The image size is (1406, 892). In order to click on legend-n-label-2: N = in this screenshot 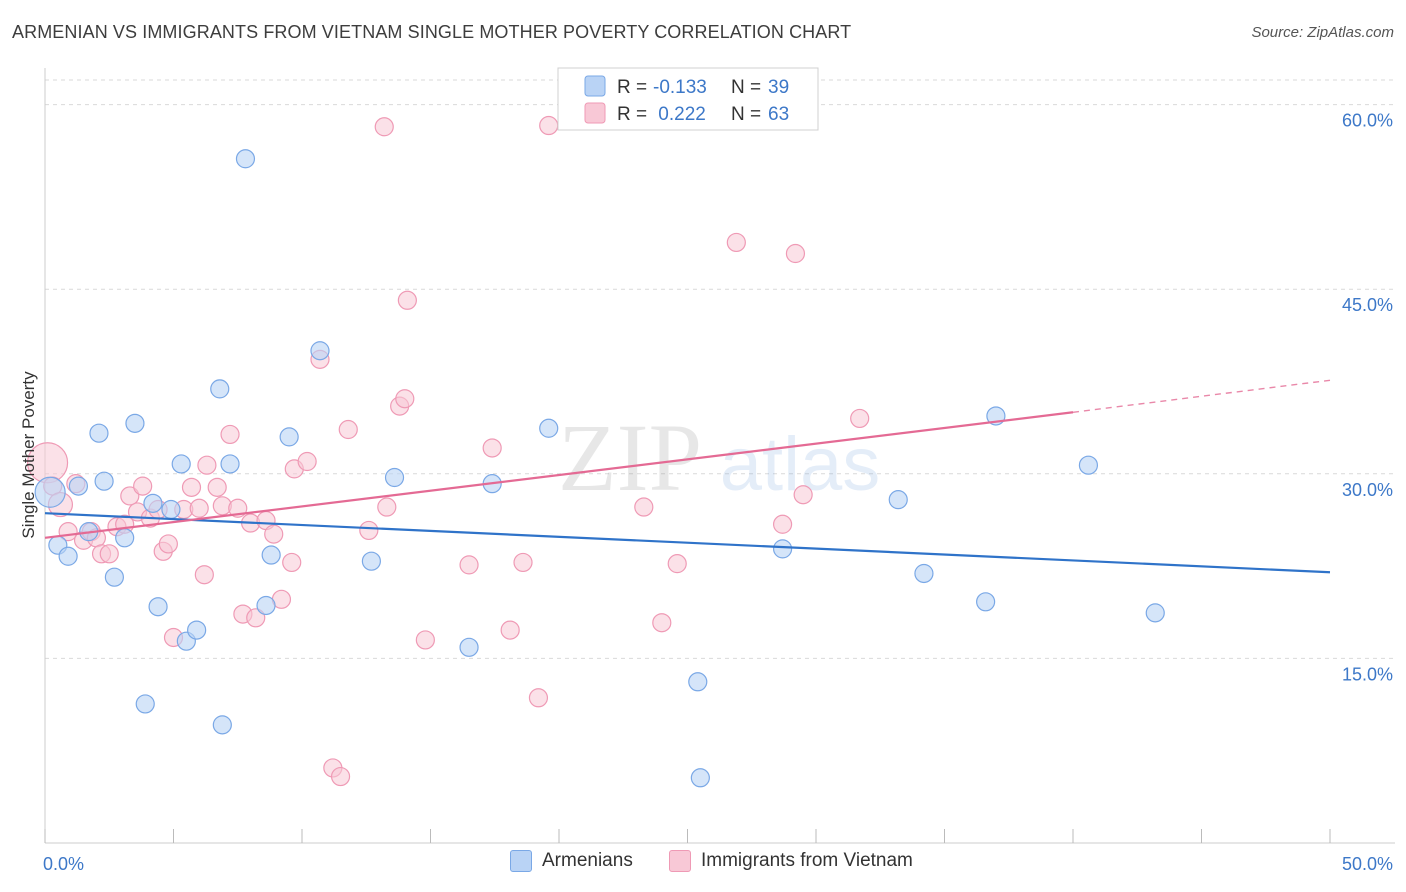, I will do `click(746, 114)`.